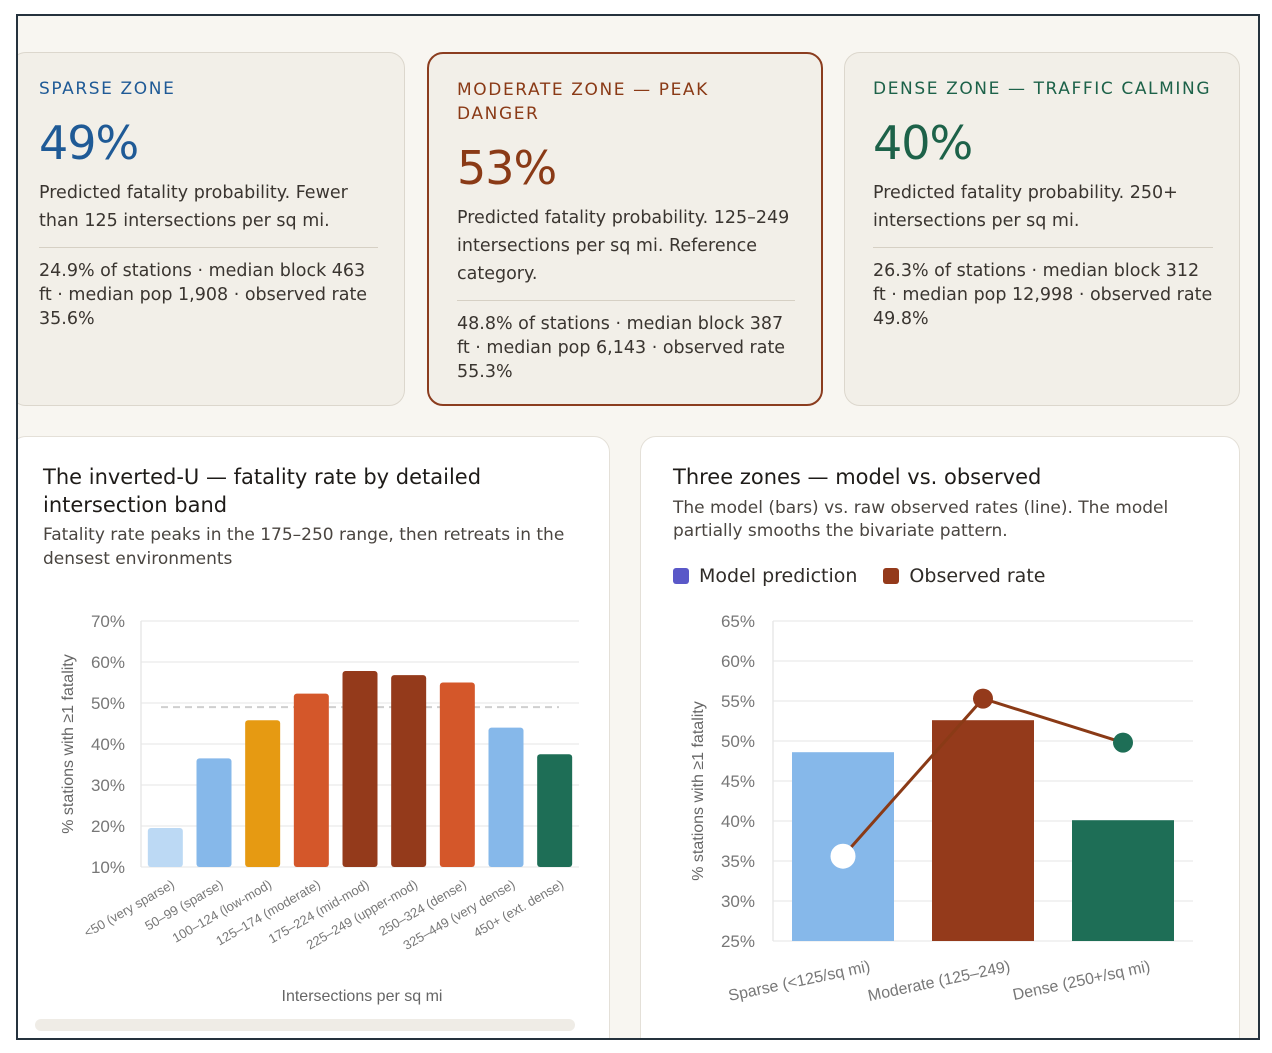  Describe the element at coordinates (857, 477) in the screenshot. I see `chart-title: Three zones — model vs. observed` at that location.